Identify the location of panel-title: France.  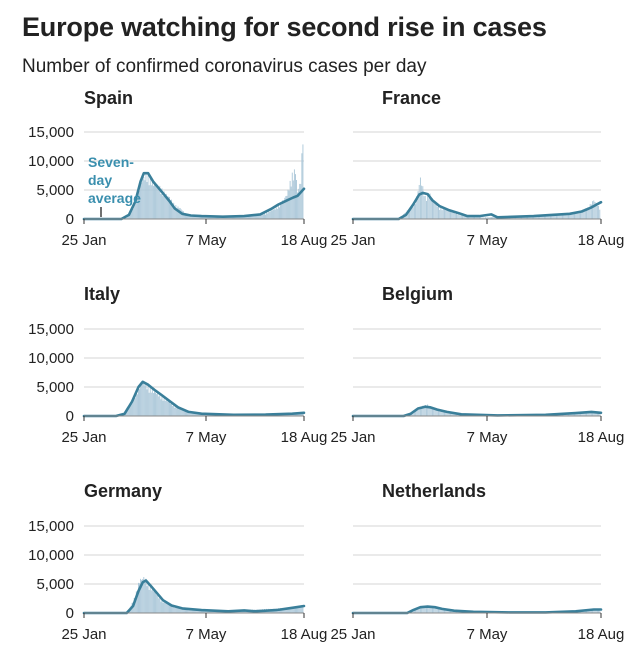
(411, 98).